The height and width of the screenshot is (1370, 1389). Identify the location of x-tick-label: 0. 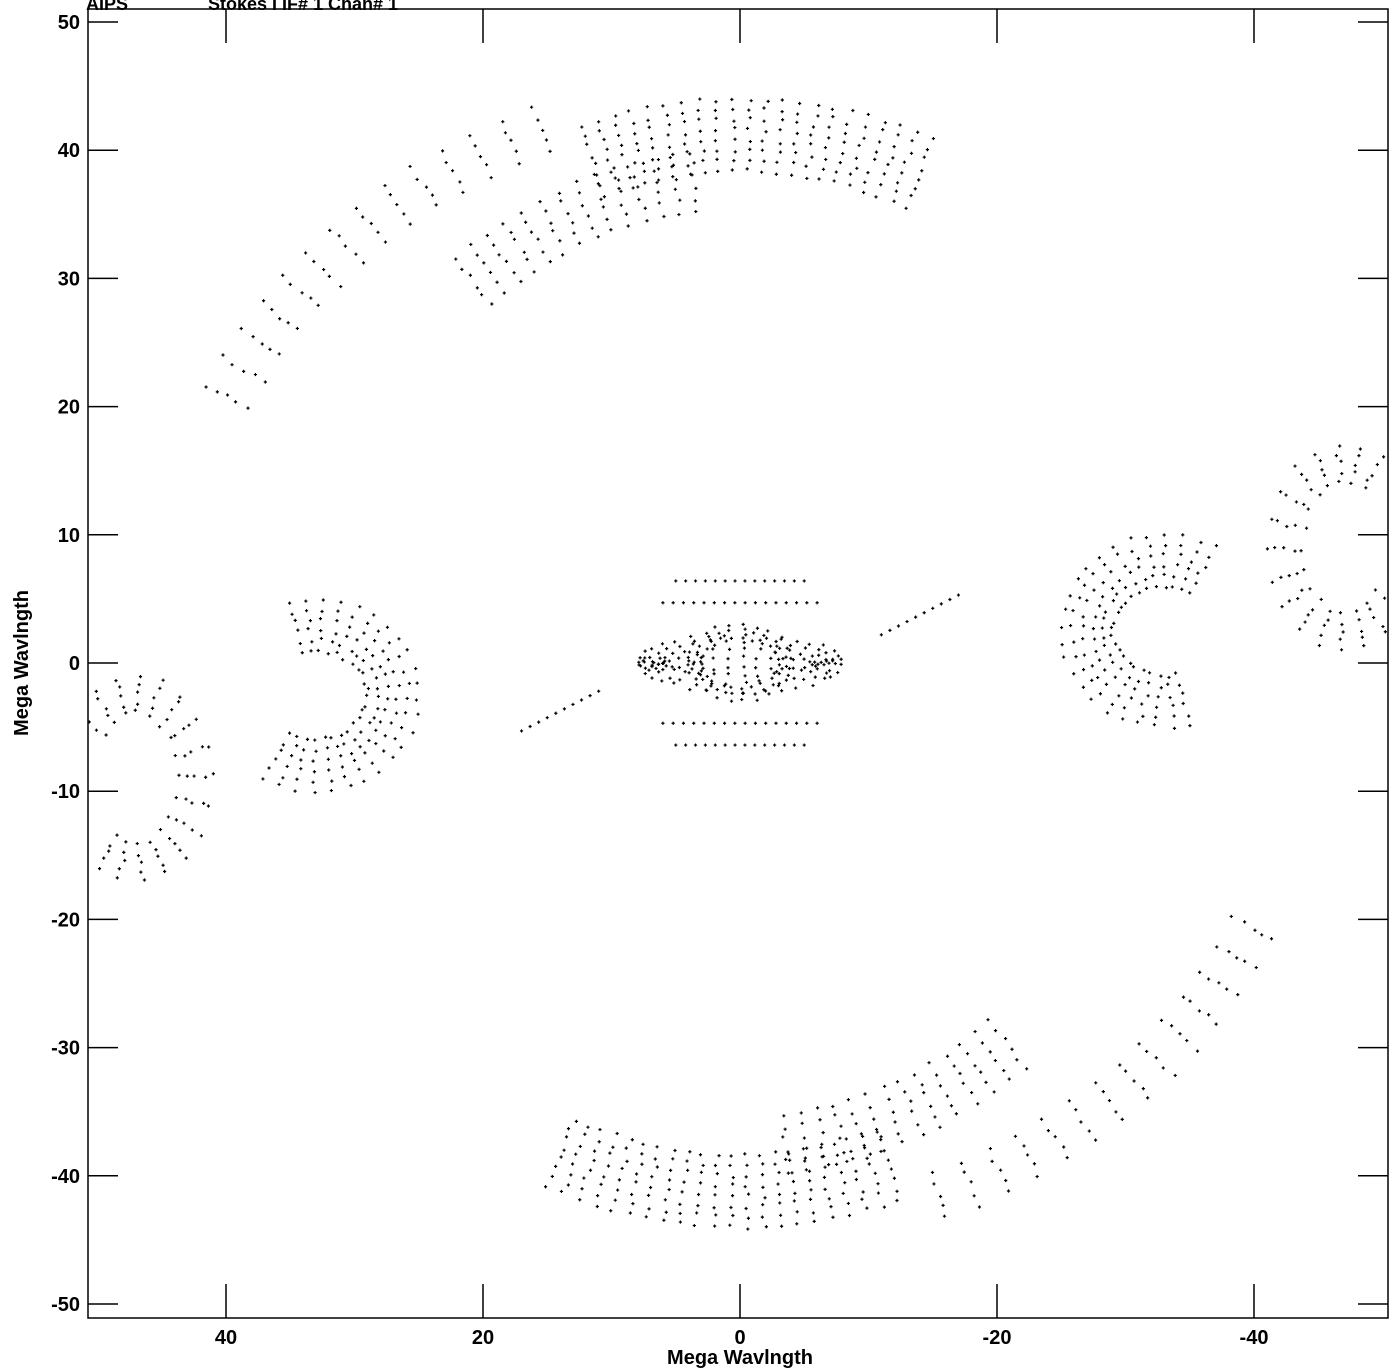
(739, 1338).